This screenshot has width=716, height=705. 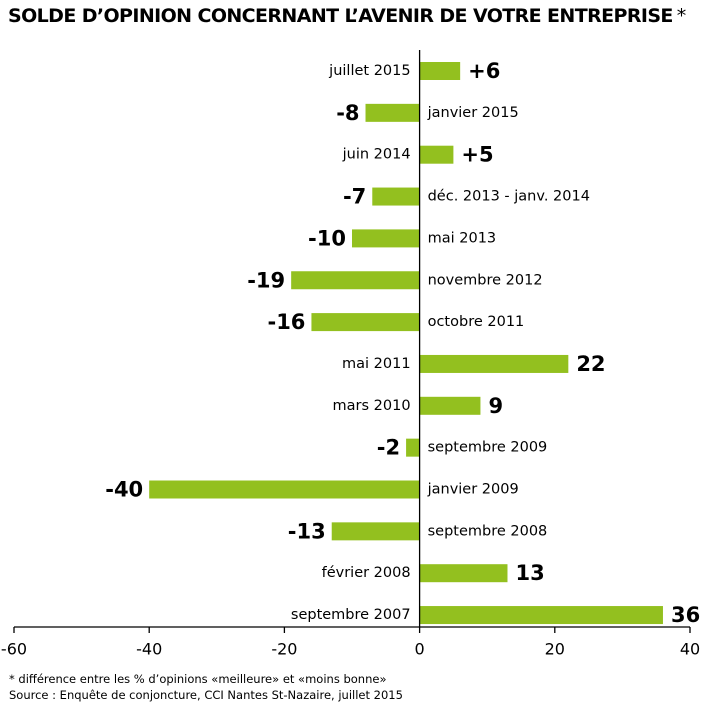 I want to click on data-label: 36, so click(x=685, y=615).